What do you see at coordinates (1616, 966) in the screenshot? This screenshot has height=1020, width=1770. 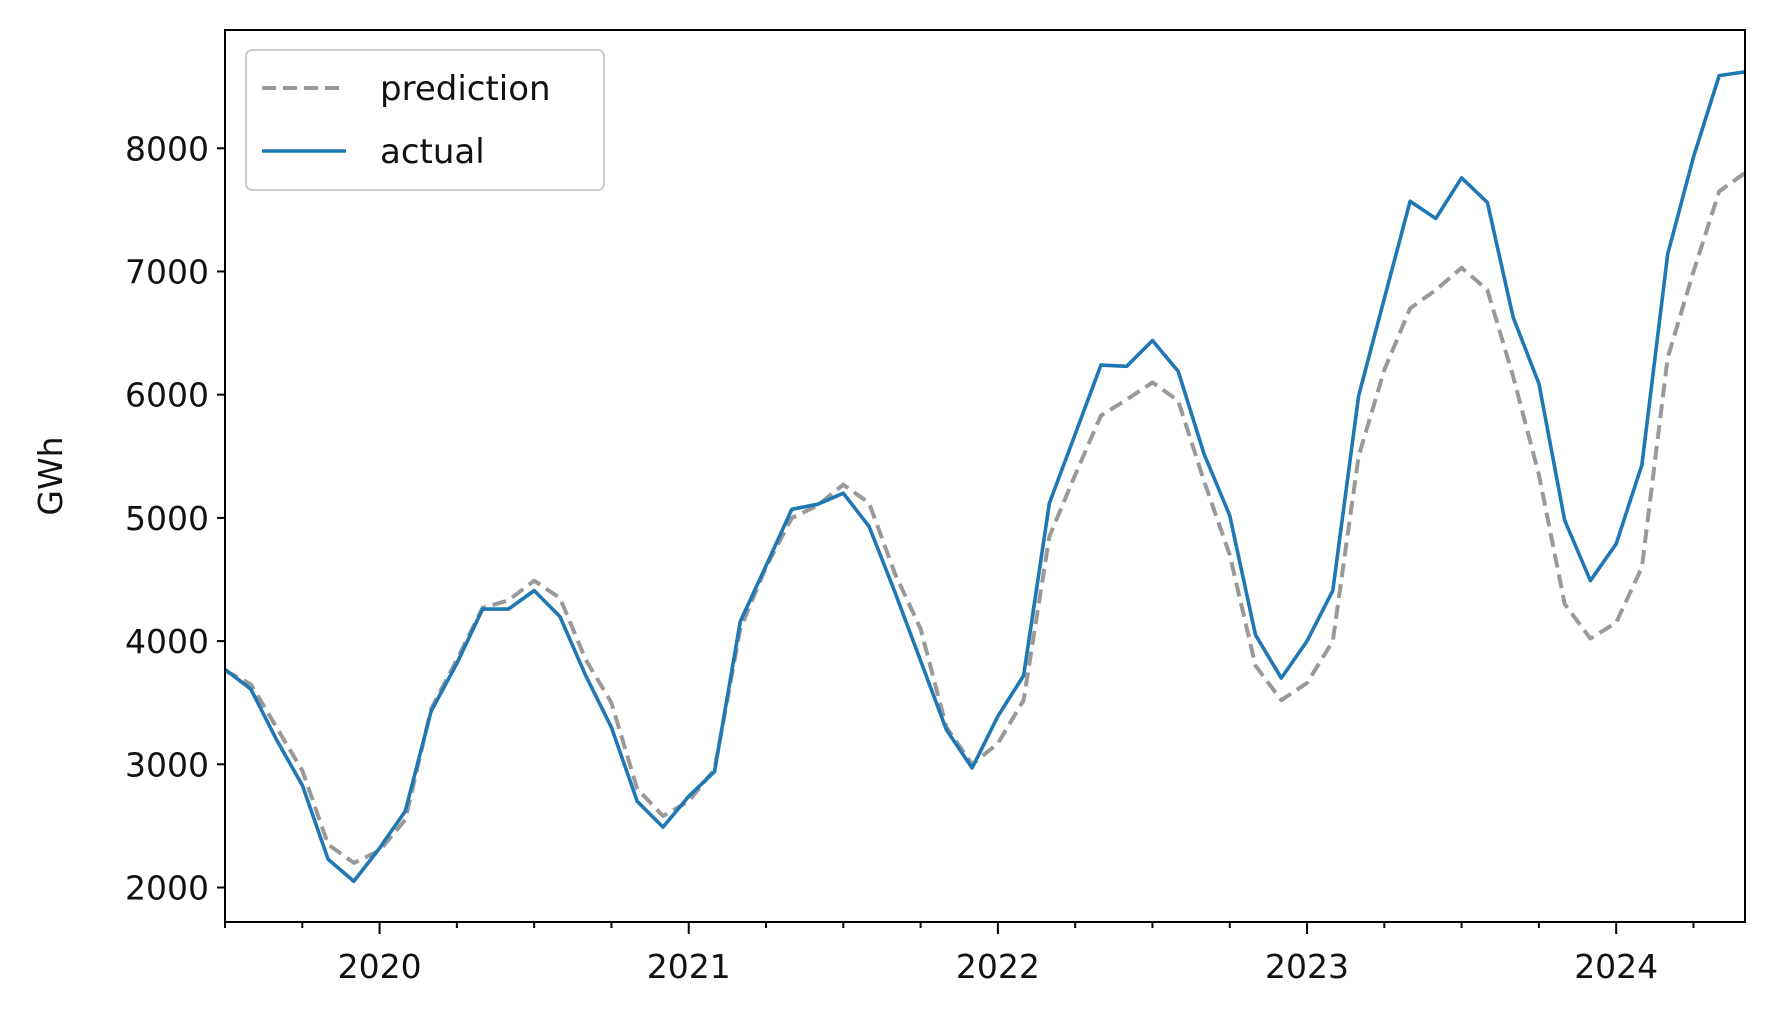 I see `x-tick-label: 2024` at bounding box center [1616, 966].